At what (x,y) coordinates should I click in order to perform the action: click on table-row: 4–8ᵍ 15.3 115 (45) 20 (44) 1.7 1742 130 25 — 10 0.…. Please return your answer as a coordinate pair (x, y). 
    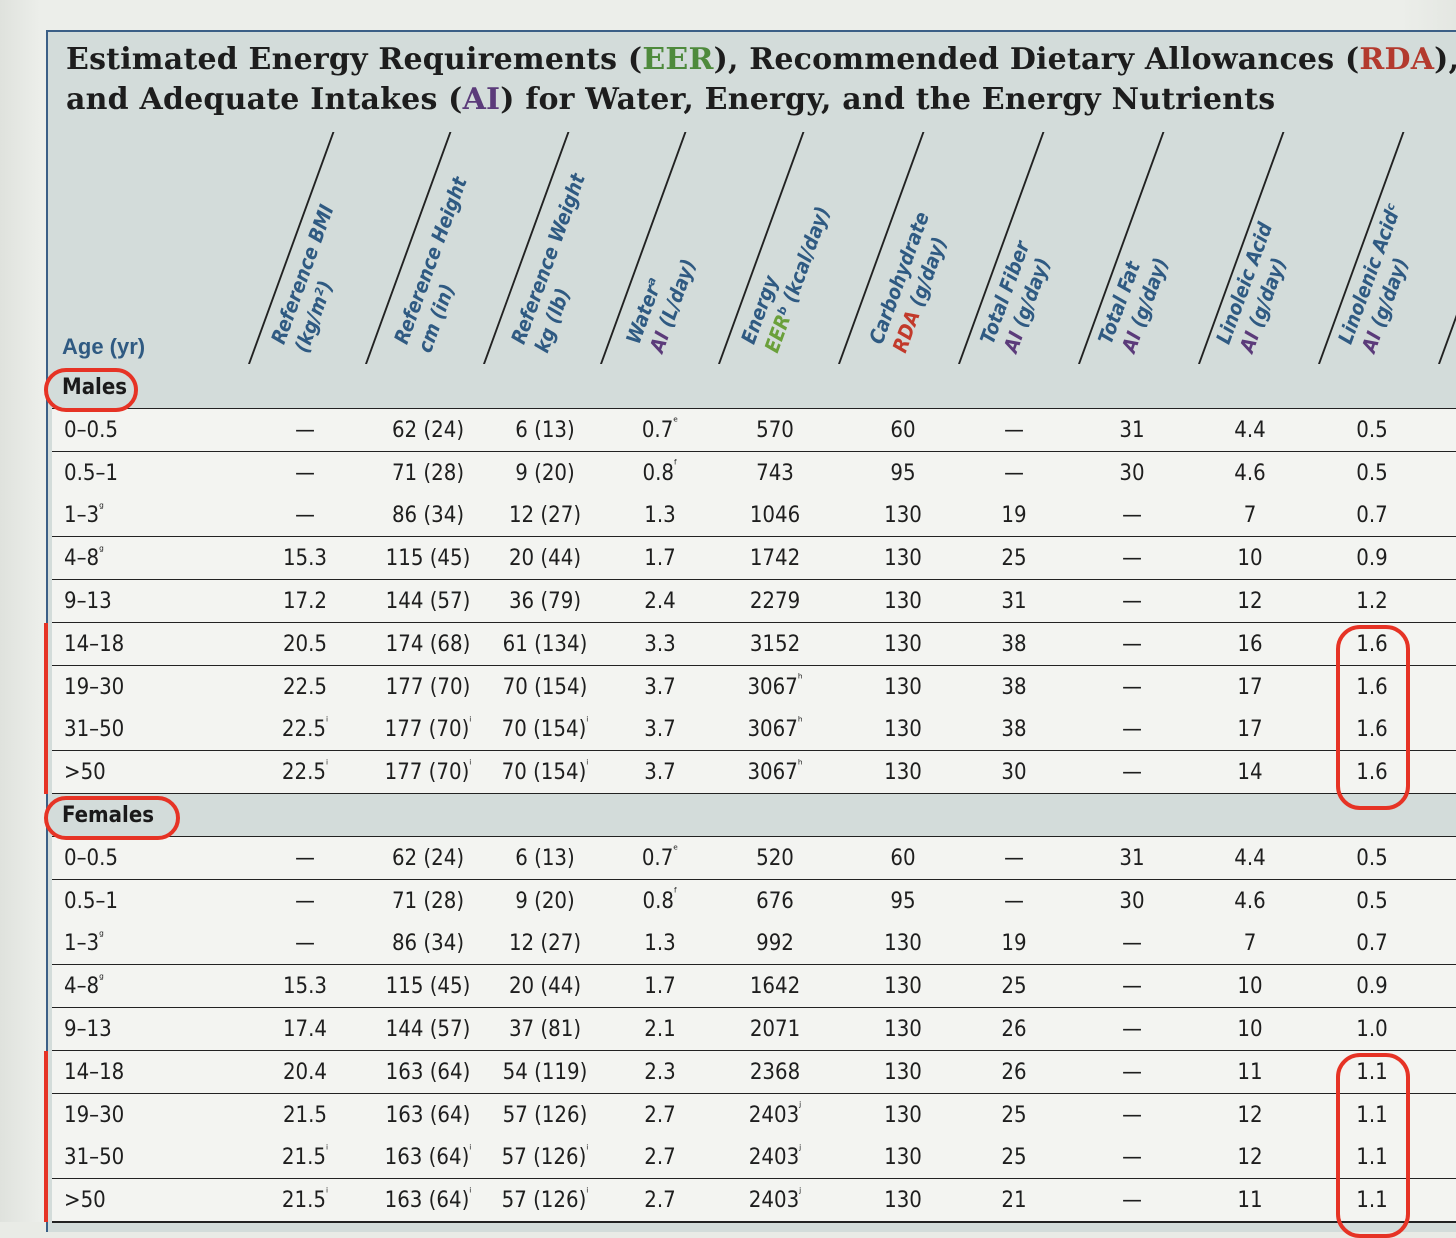
    Looking at the image, I should click on (754, 559).